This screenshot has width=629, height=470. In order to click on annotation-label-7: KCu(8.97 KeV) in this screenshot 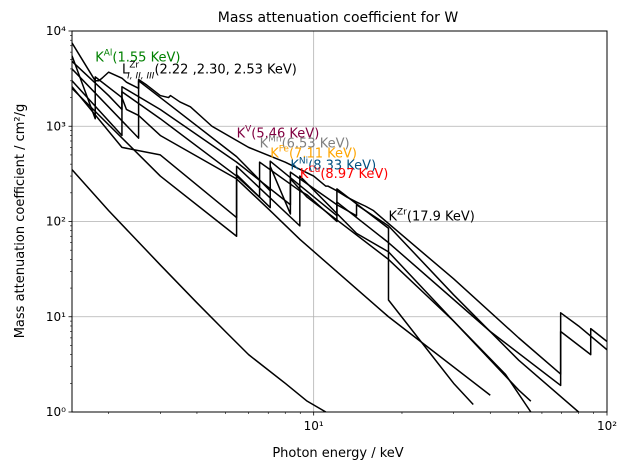, I will do `click(344, 173)`.